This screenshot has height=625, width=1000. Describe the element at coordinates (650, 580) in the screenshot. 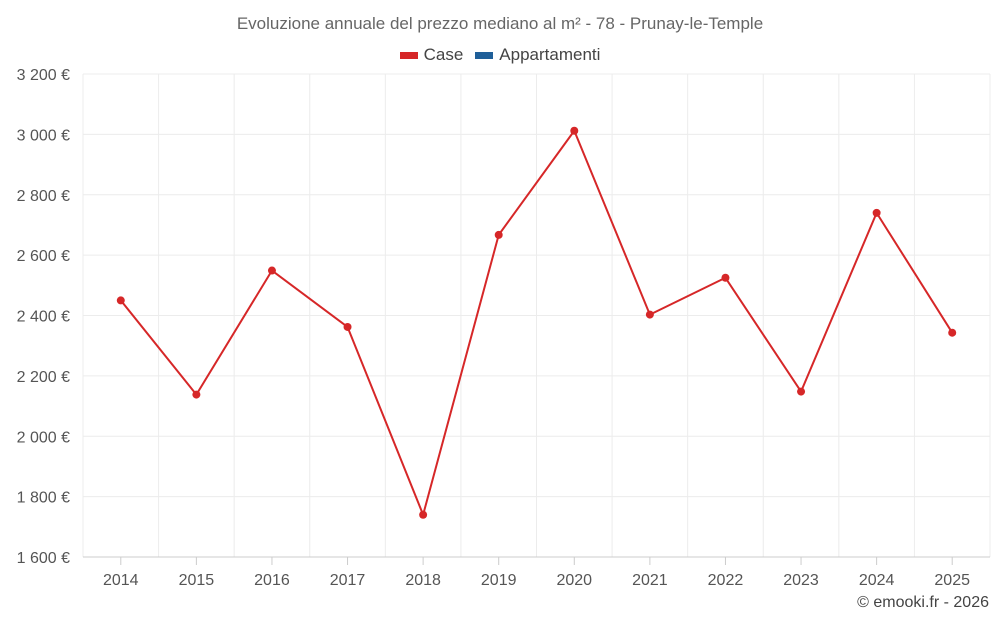

I see `x-tick-label: 2021` at that location.